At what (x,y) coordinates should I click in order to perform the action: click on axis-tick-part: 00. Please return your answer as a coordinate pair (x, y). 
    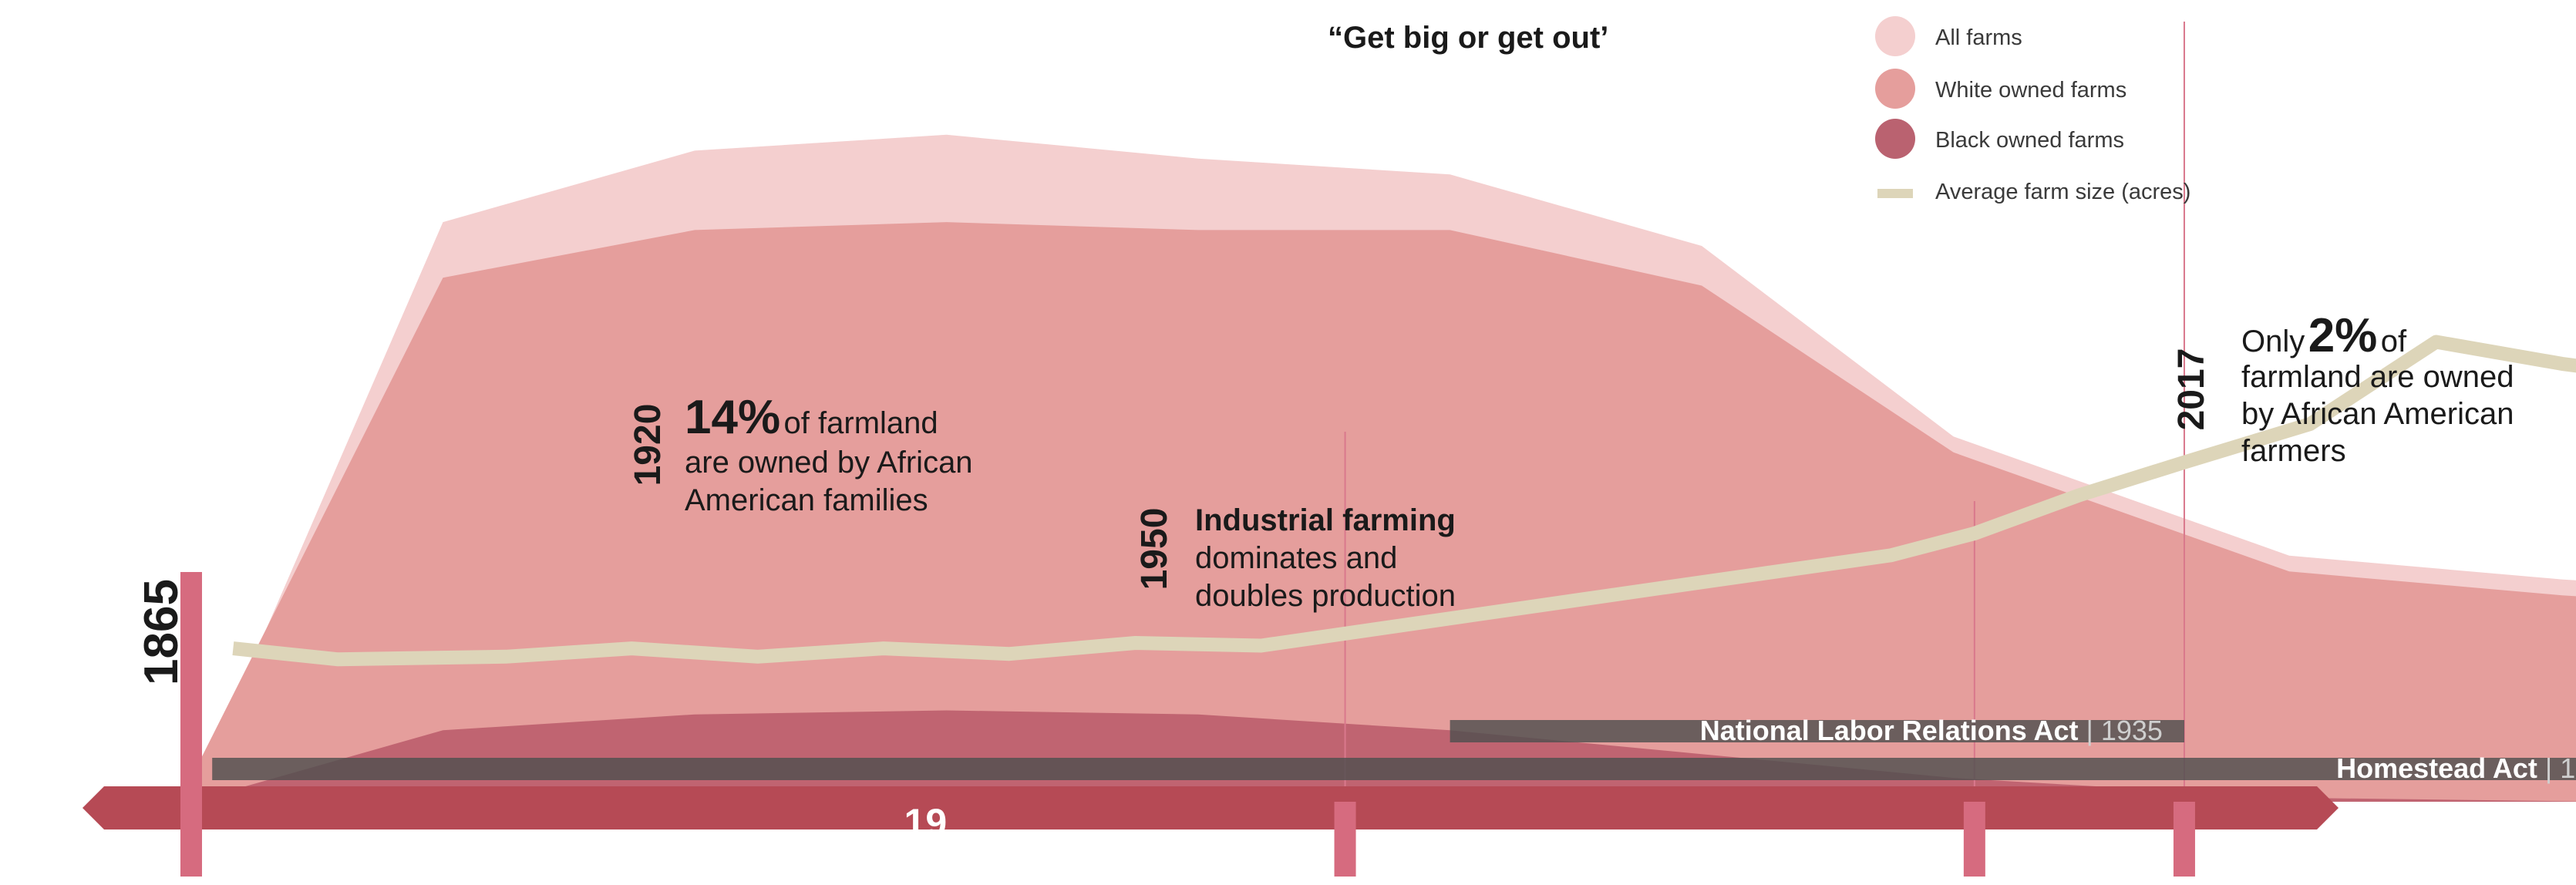
    Looking at the image, I should click on (926, 855).